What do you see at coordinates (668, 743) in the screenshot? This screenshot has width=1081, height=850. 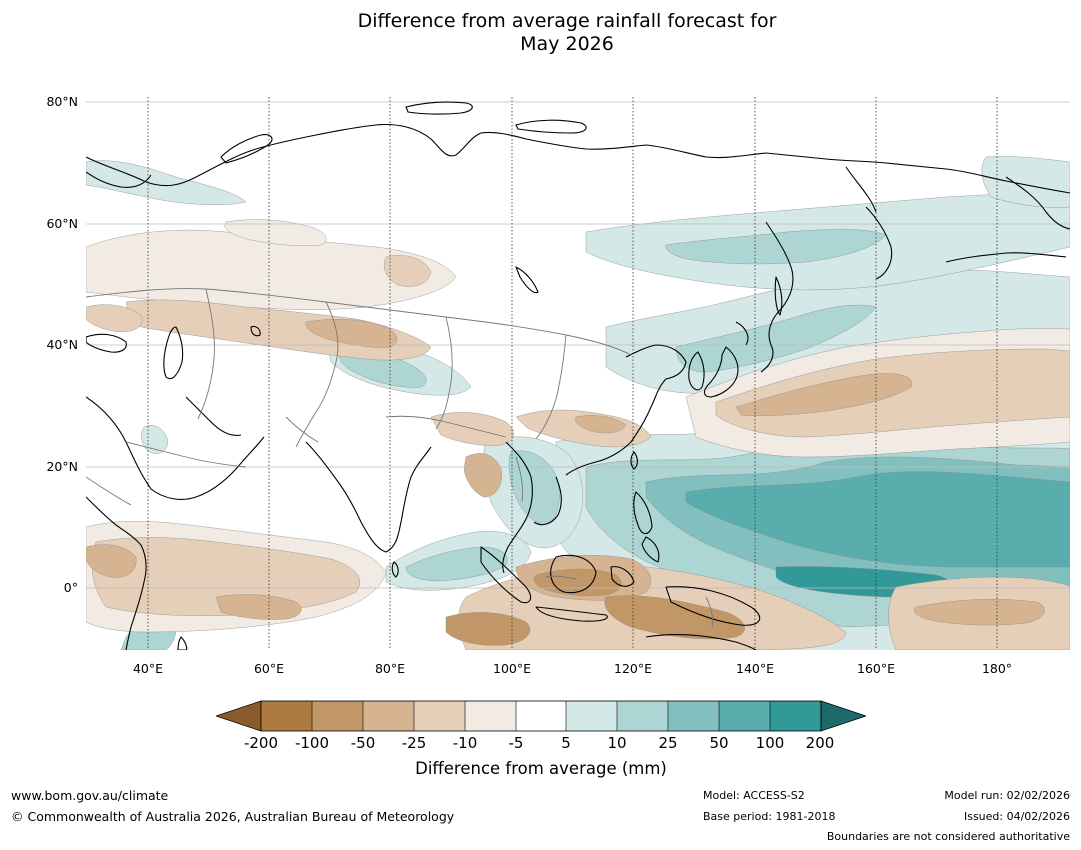 I see `colorbar-tick: 25` at bounding box center [668, 743].